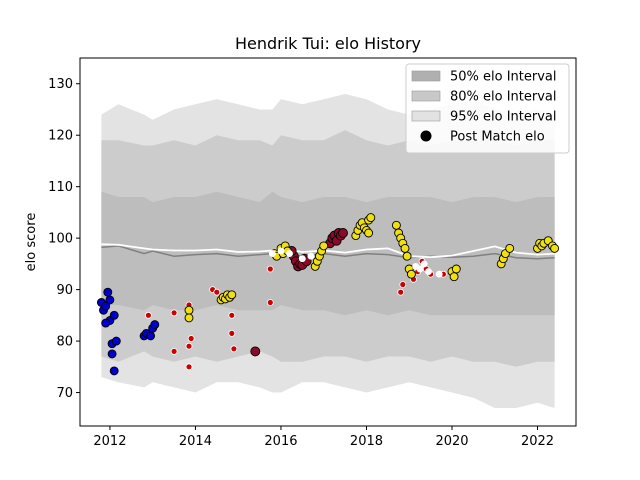 The width and height of the screenshot is (640, 480). Describe the element at coordinates (503, 77) in the screenshot. I see `legend-label: 50% elo Interval` at that location.